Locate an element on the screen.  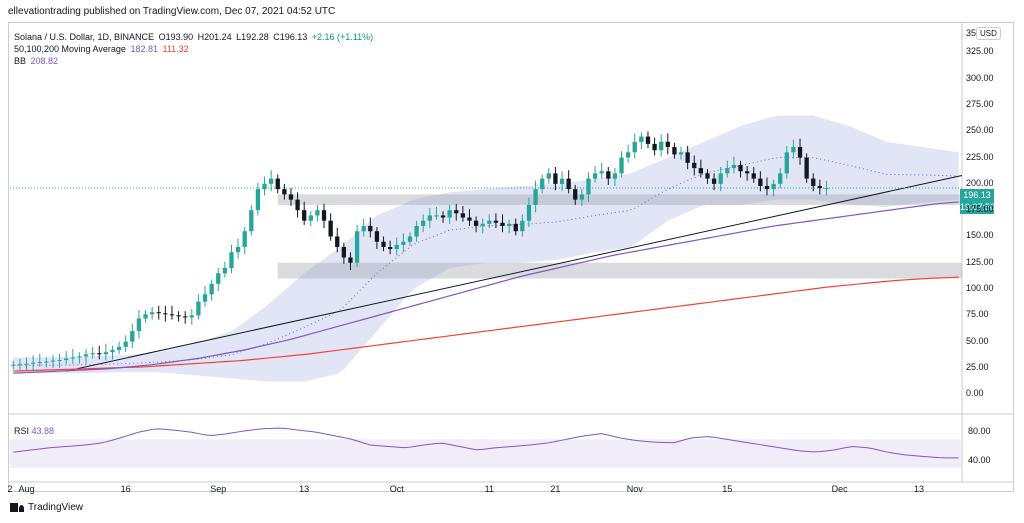
ma-value-2: 111.32 is located at coordinates (175, 49).